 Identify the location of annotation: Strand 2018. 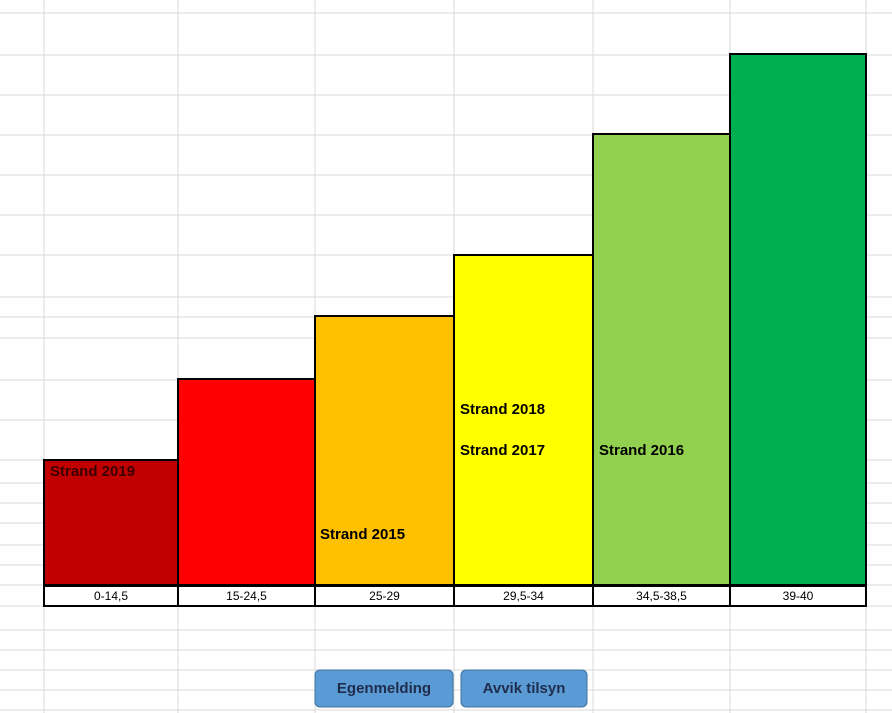
(502, 409).